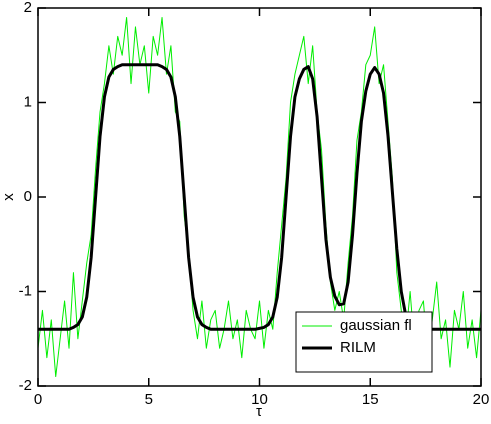 The image size is (491, 424). I want to click on y-axis-label: x, so click(8, 197).